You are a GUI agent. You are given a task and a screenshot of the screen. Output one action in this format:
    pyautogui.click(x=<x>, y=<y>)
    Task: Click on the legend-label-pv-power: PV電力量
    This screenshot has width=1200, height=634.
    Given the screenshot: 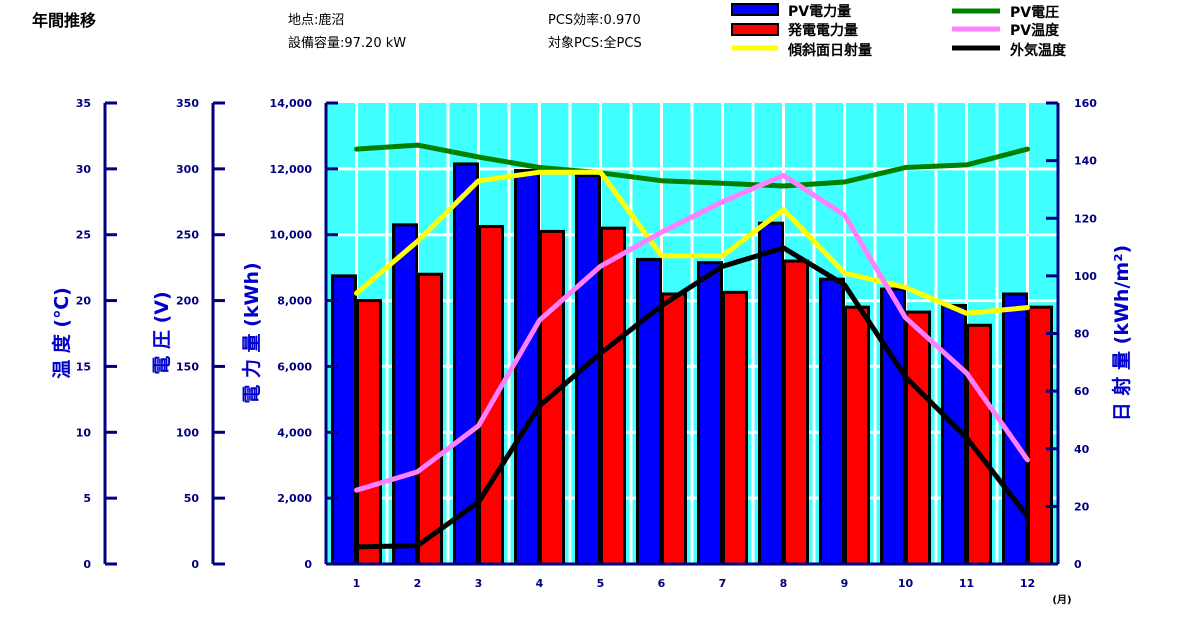 What is the action you would take?
    pyautogui.click(x=819, y=11)
    